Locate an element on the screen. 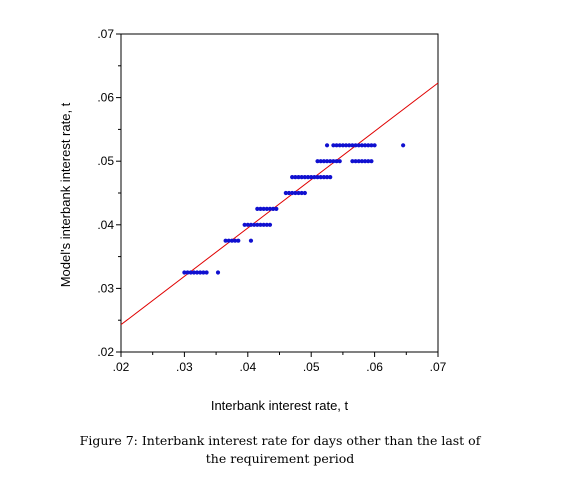 This screenshot has height=486, width=561. y-axis-label: Model's interbank interest rate, t is located at coordinates (65, 194).